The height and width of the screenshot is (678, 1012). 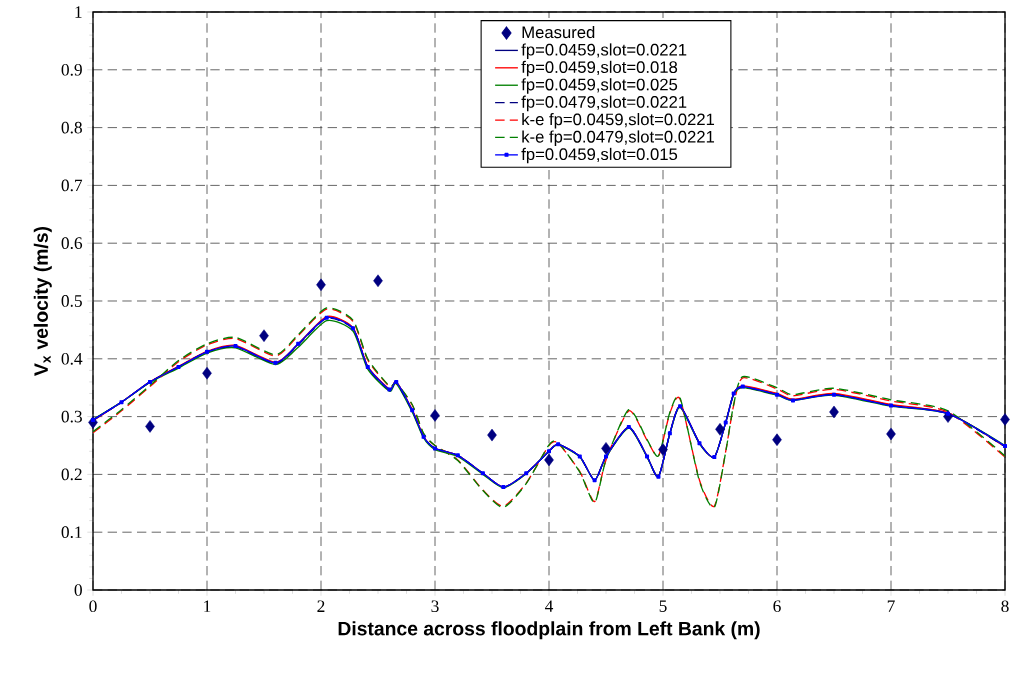 I want to click on legend-label: k-e fp=0.0479,slot=0.0221, so click(x=618, y=138).